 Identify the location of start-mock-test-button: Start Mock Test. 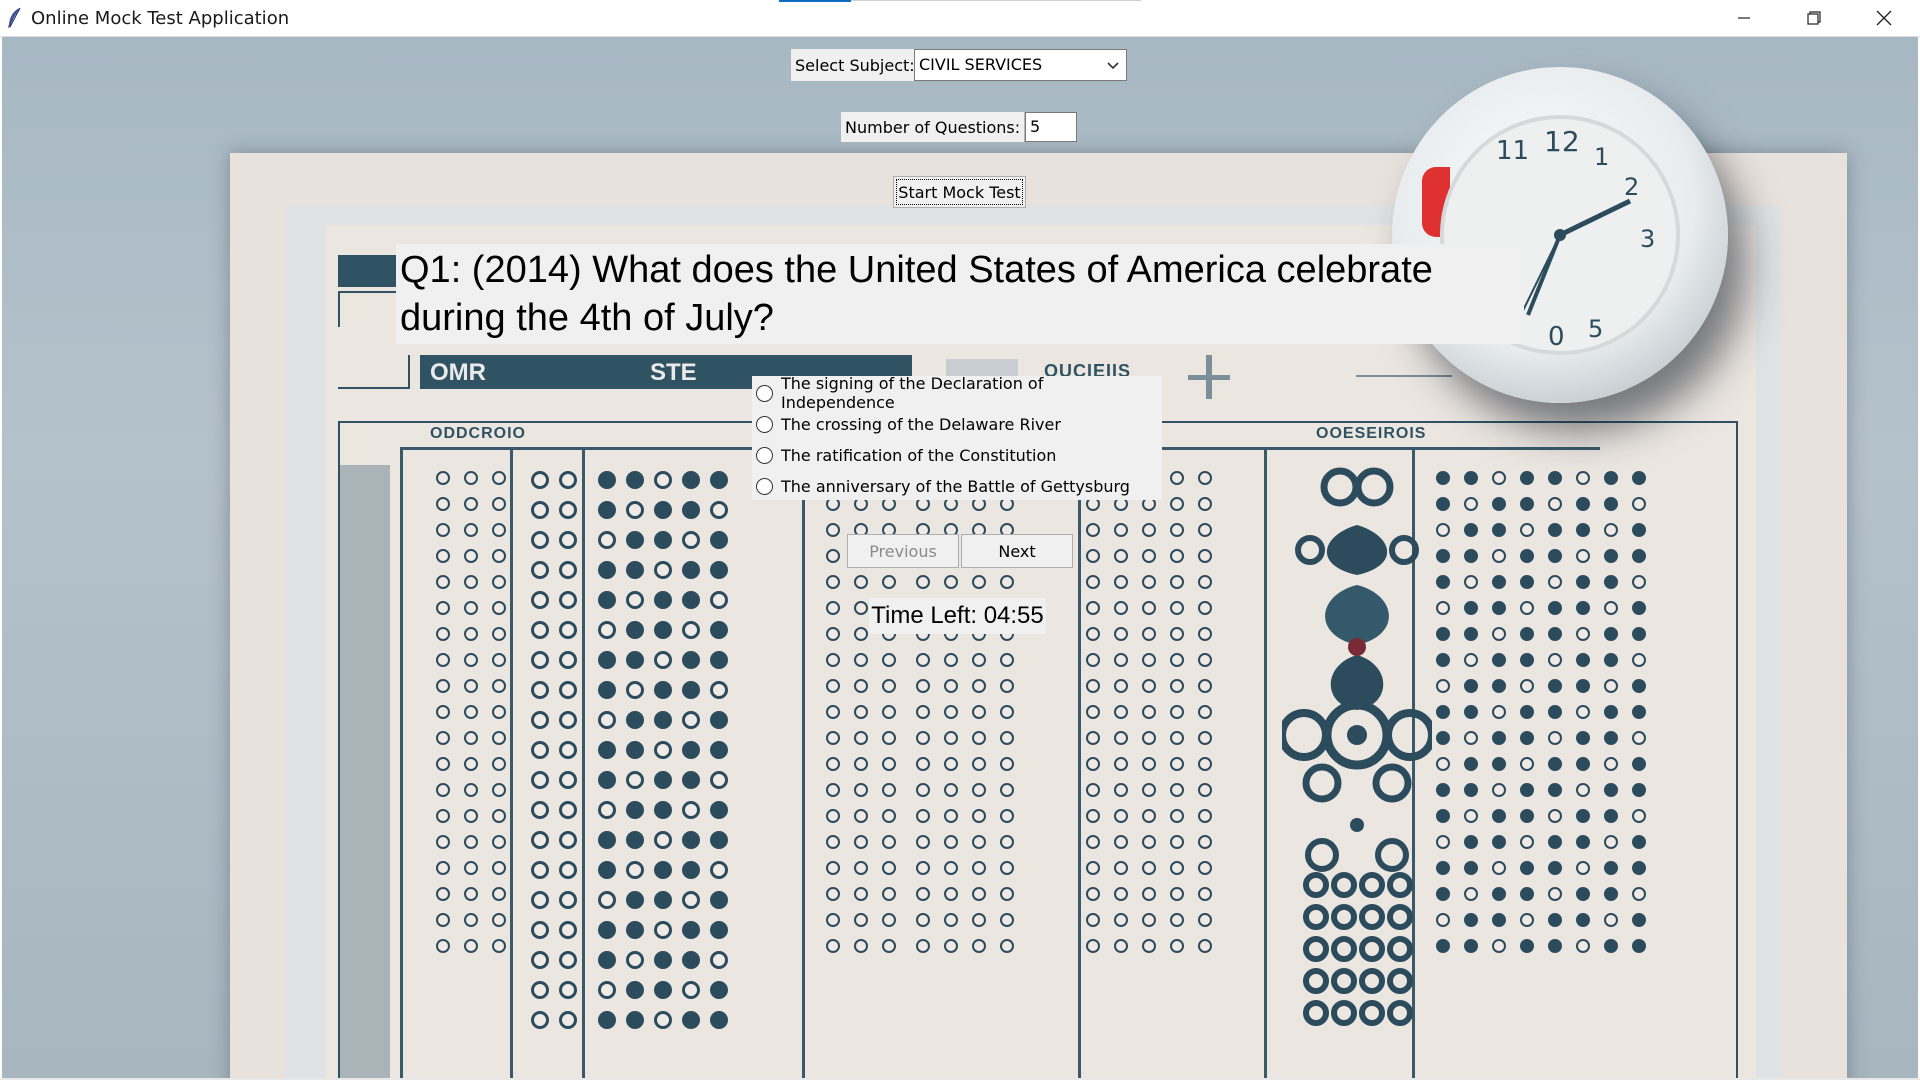
(959, 192).